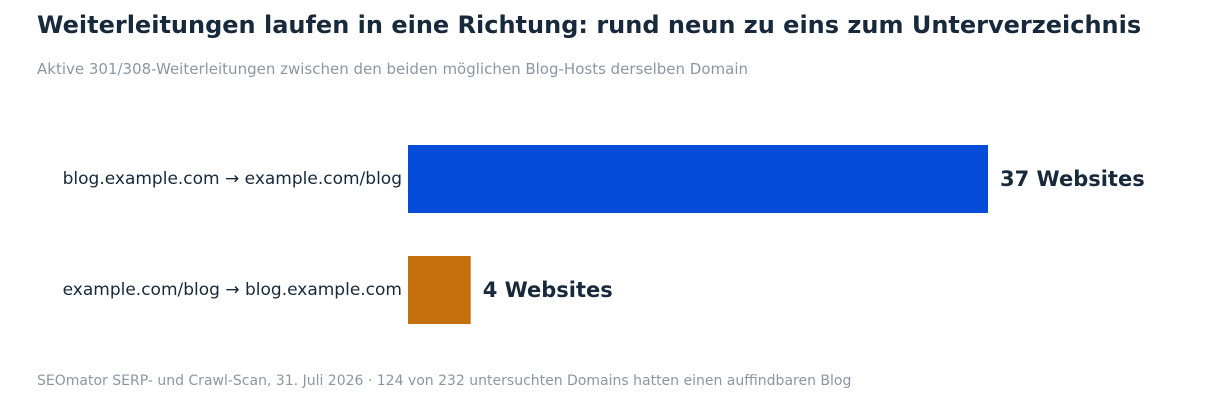 The image size is (1219, 402). What do you see at coordinates (548, 290) in the screenshot?
I see `value-label: 4 Websites` at bounding box center [548, 290].